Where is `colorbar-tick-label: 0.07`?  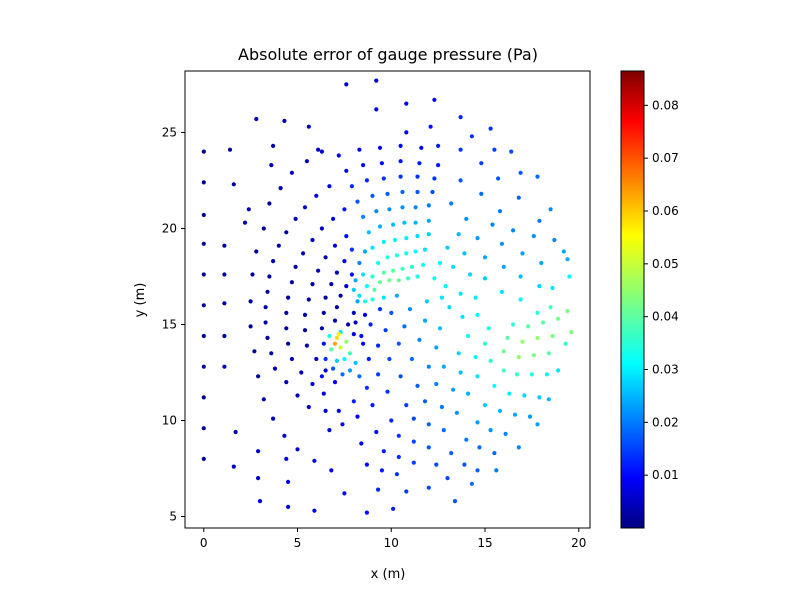
colorbar-tick-label: 0.07 is located at coordinates (665, 158).